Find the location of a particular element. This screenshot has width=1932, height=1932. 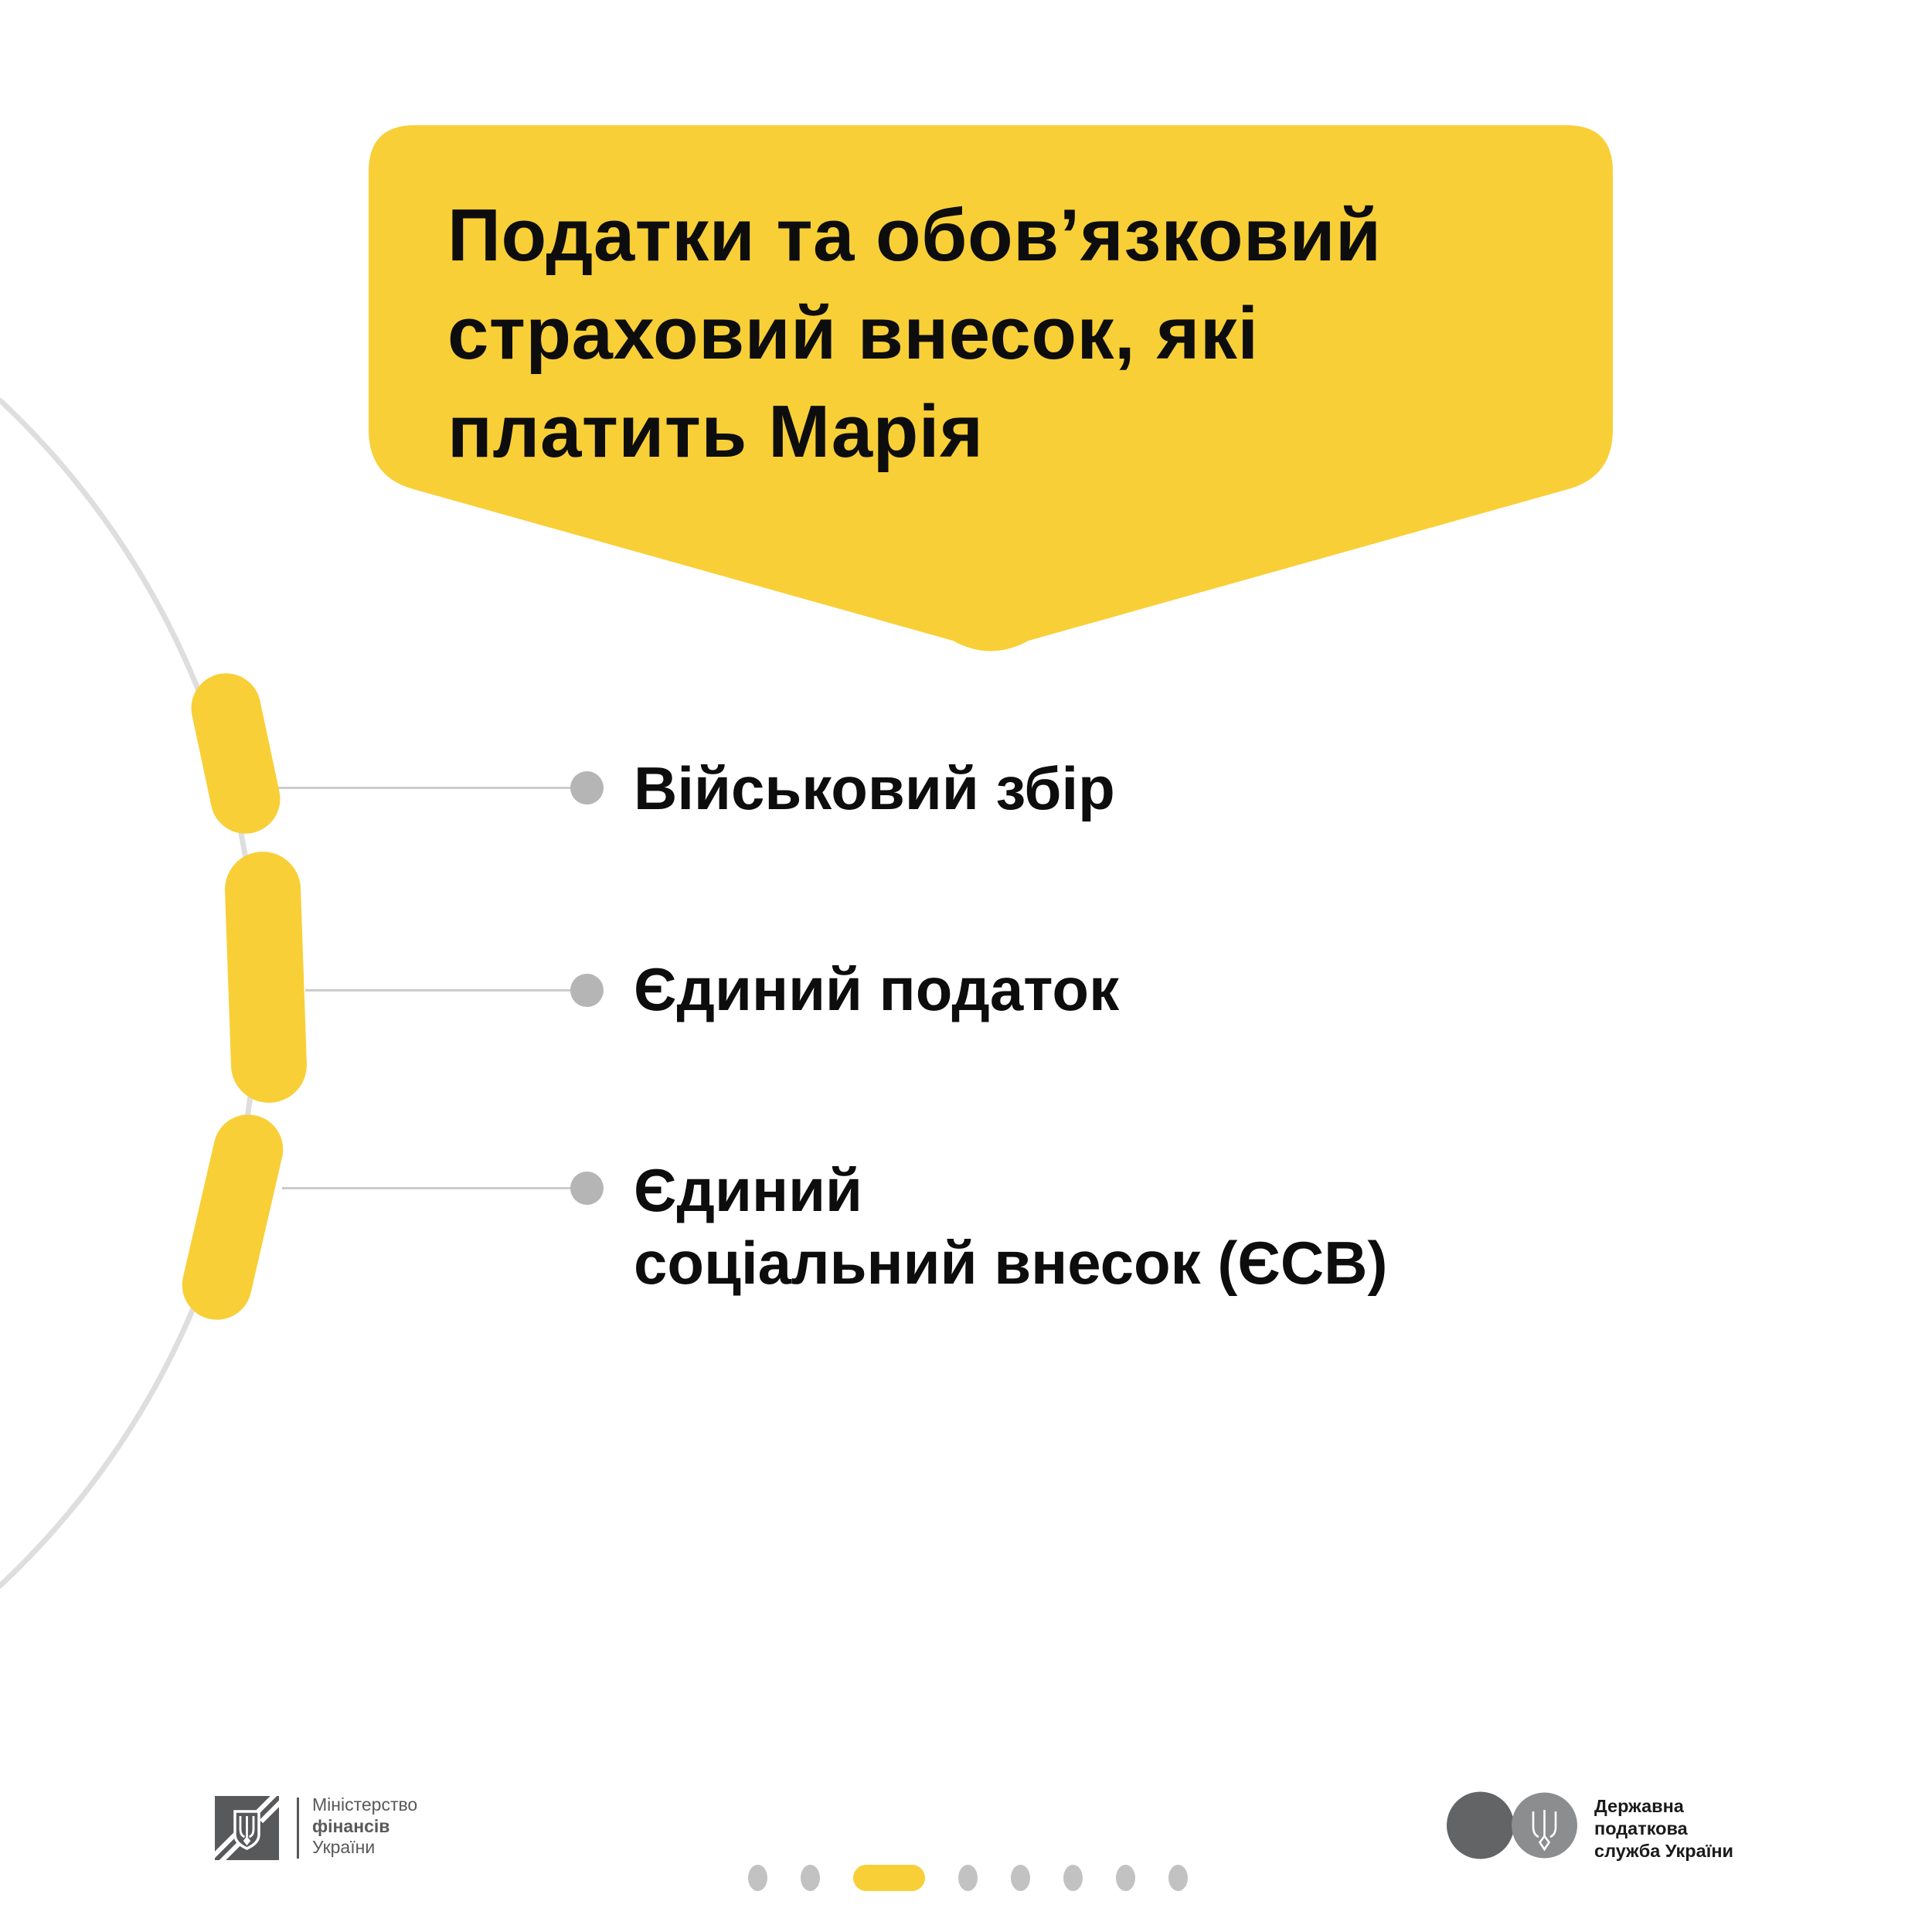

ministry-emblem-icon is located at coordinates (247, 1828).